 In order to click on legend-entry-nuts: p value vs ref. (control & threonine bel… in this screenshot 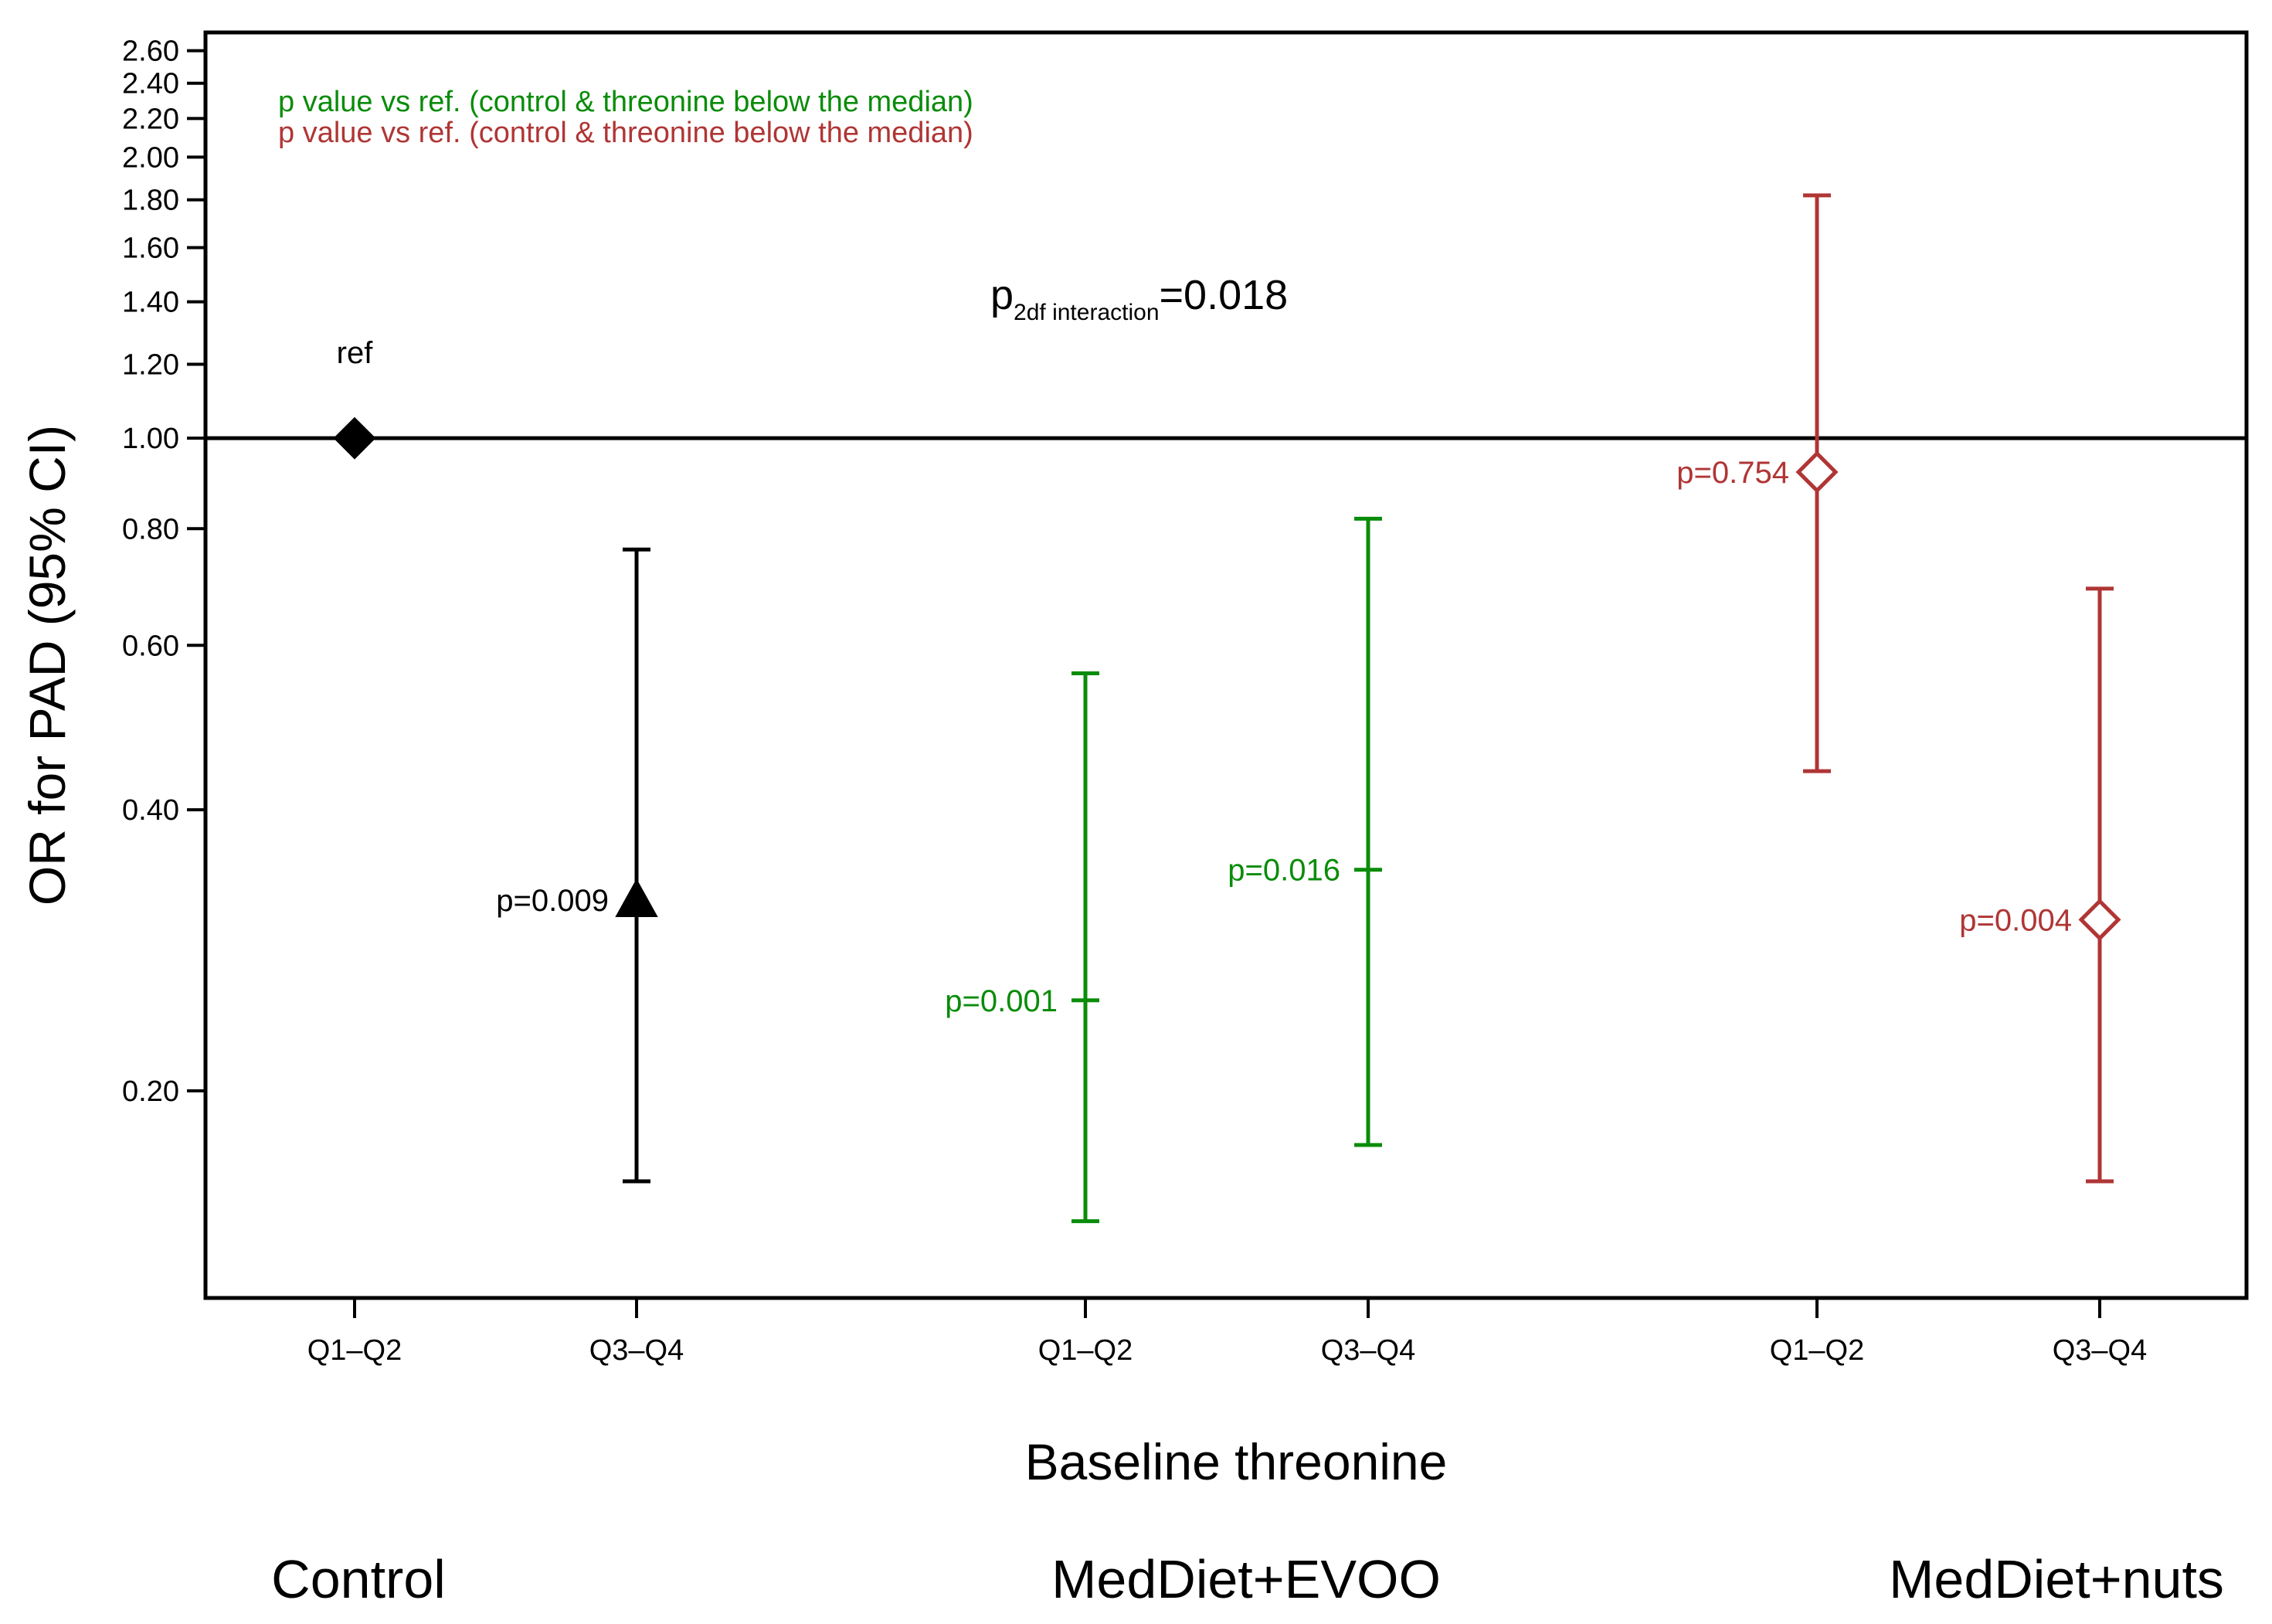, I will do `click(625, 133)`.